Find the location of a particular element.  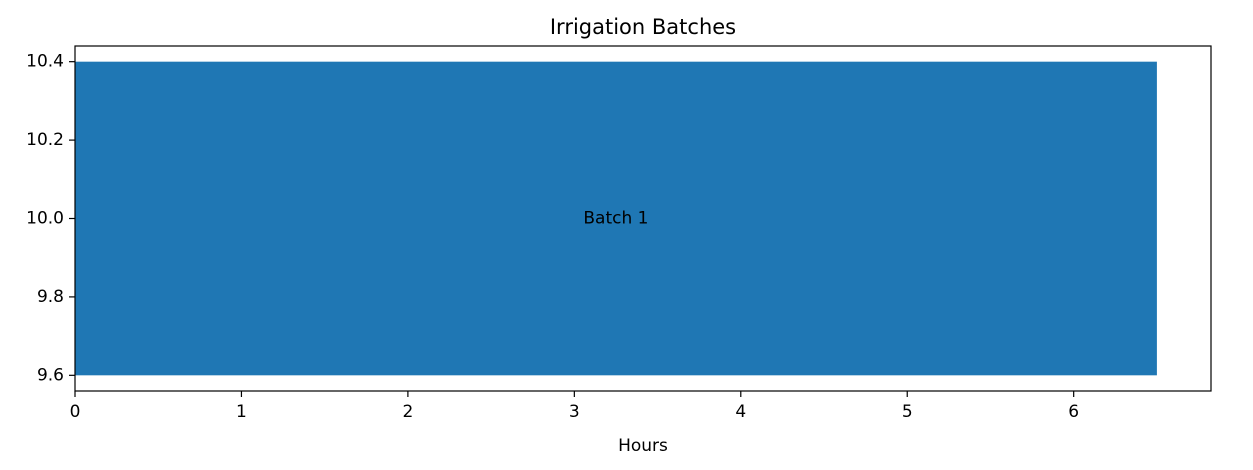

y-tick-label: 9.8 is located at coordinates (50, 297).